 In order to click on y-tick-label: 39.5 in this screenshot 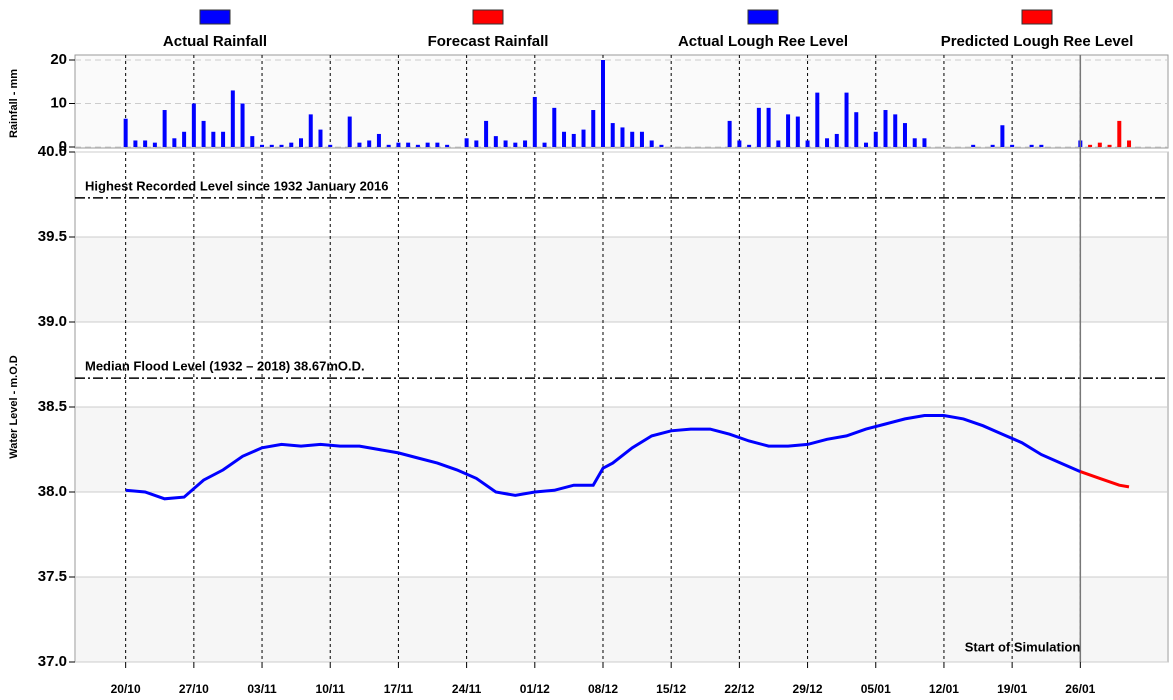, I will do `click(52, 236)`.